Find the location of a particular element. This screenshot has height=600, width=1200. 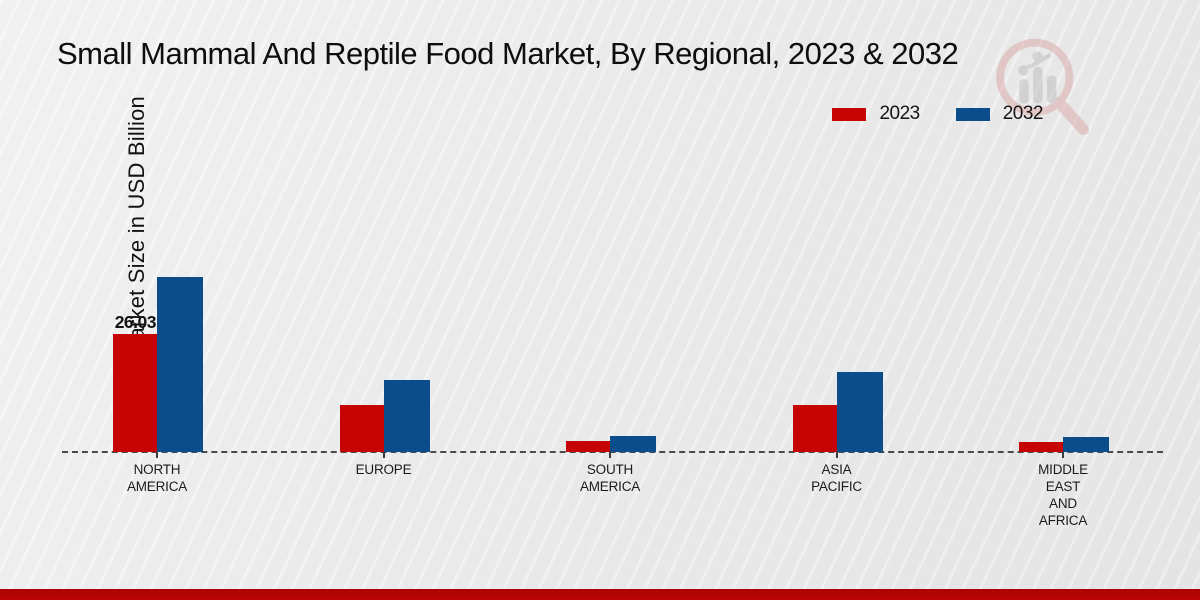

category-label-asia-pacific: ASIA PACIFIC is located at coordinates (836, 478).